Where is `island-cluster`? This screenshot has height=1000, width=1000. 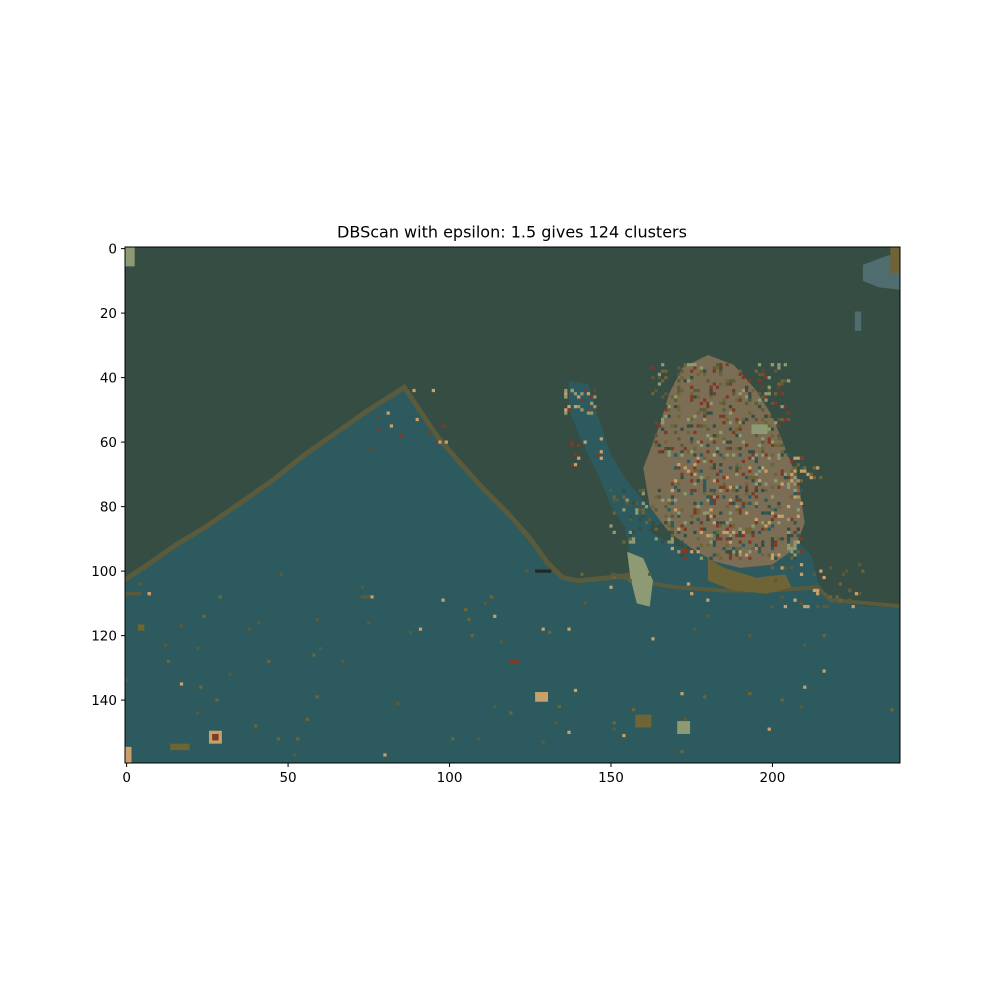 island-cluster is located at coordinates (640, 579).